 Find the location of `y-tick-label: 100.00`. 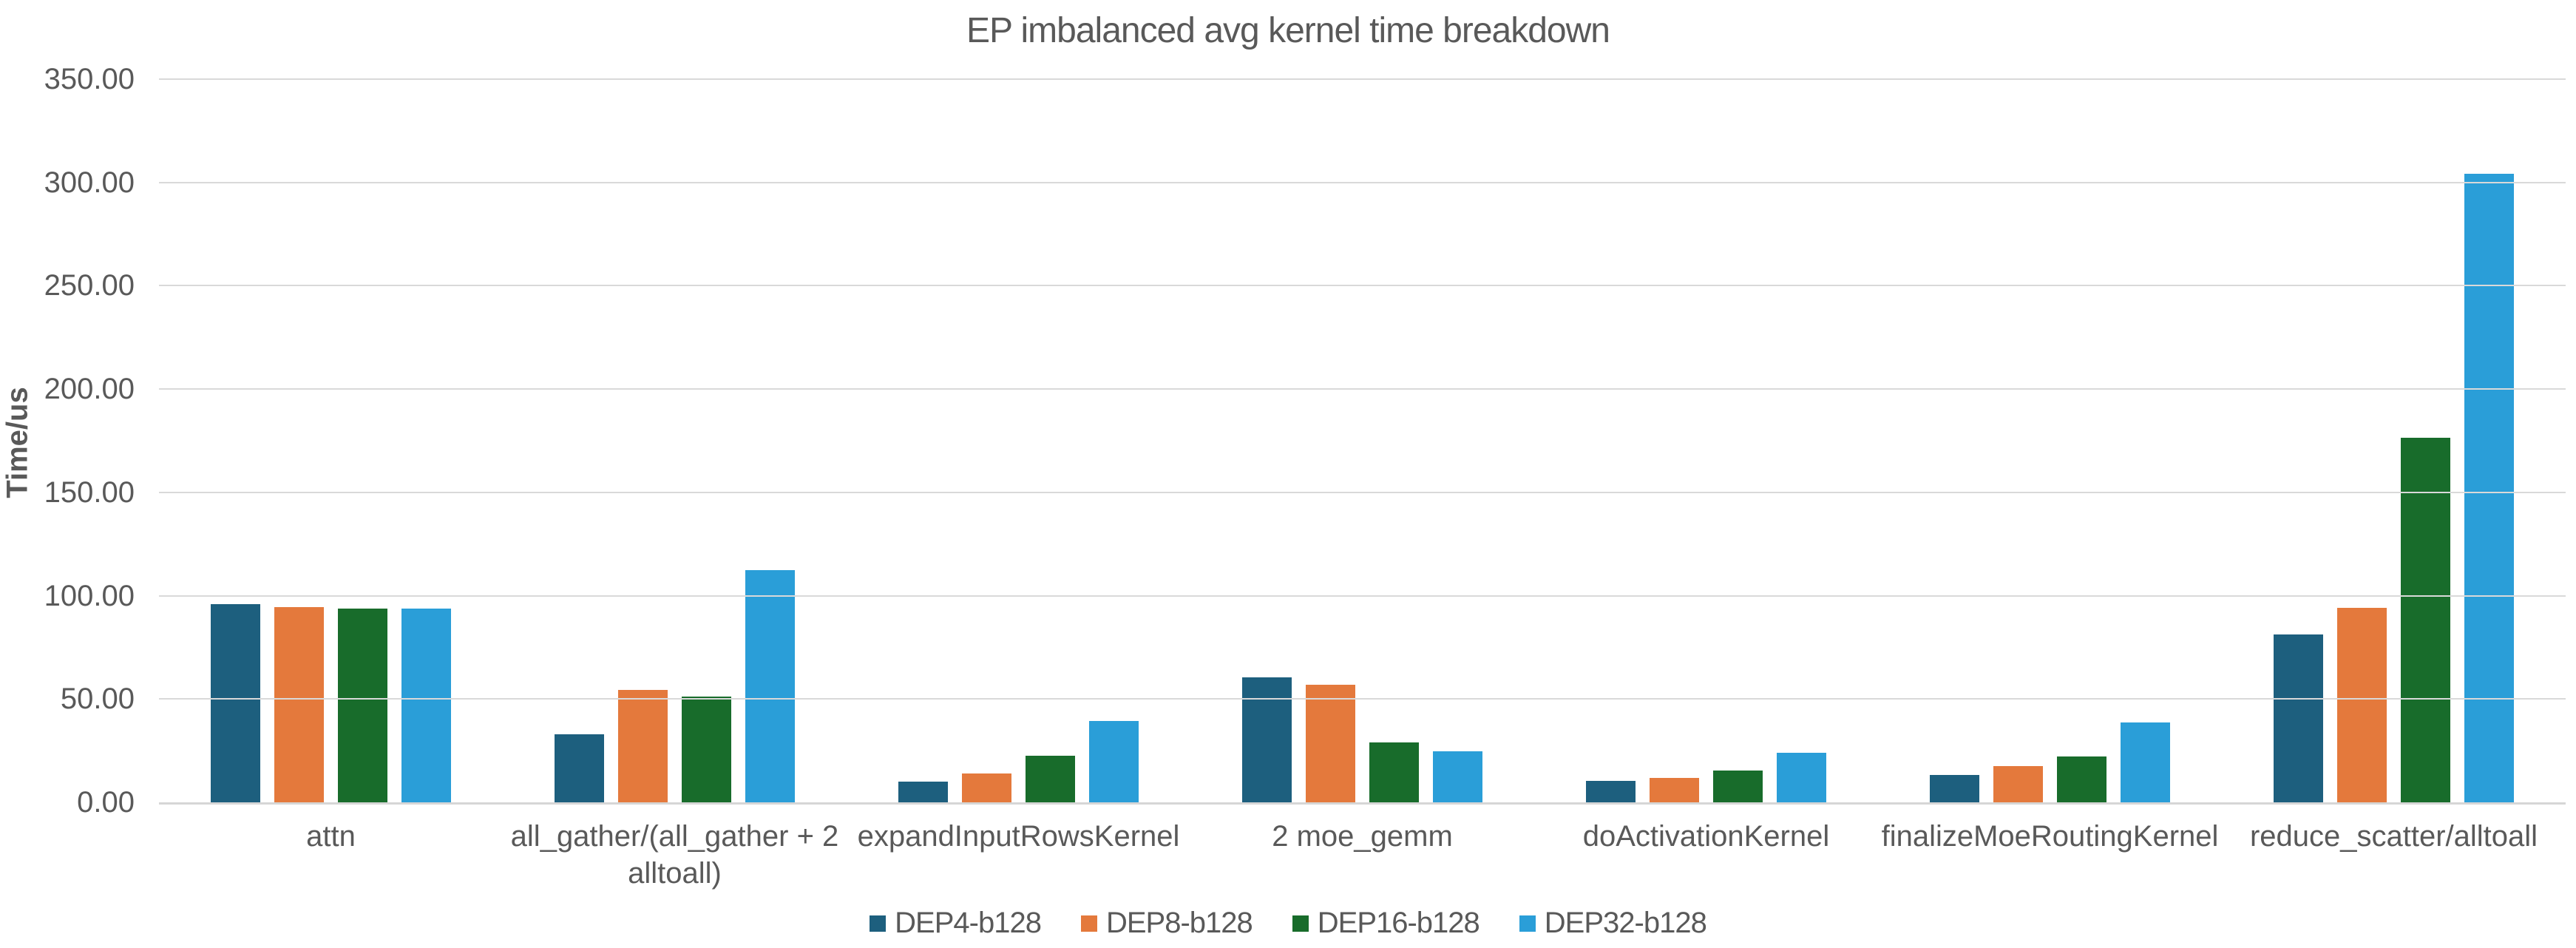

y-tick-label: 100.00 is located at coordinates (89, 595).